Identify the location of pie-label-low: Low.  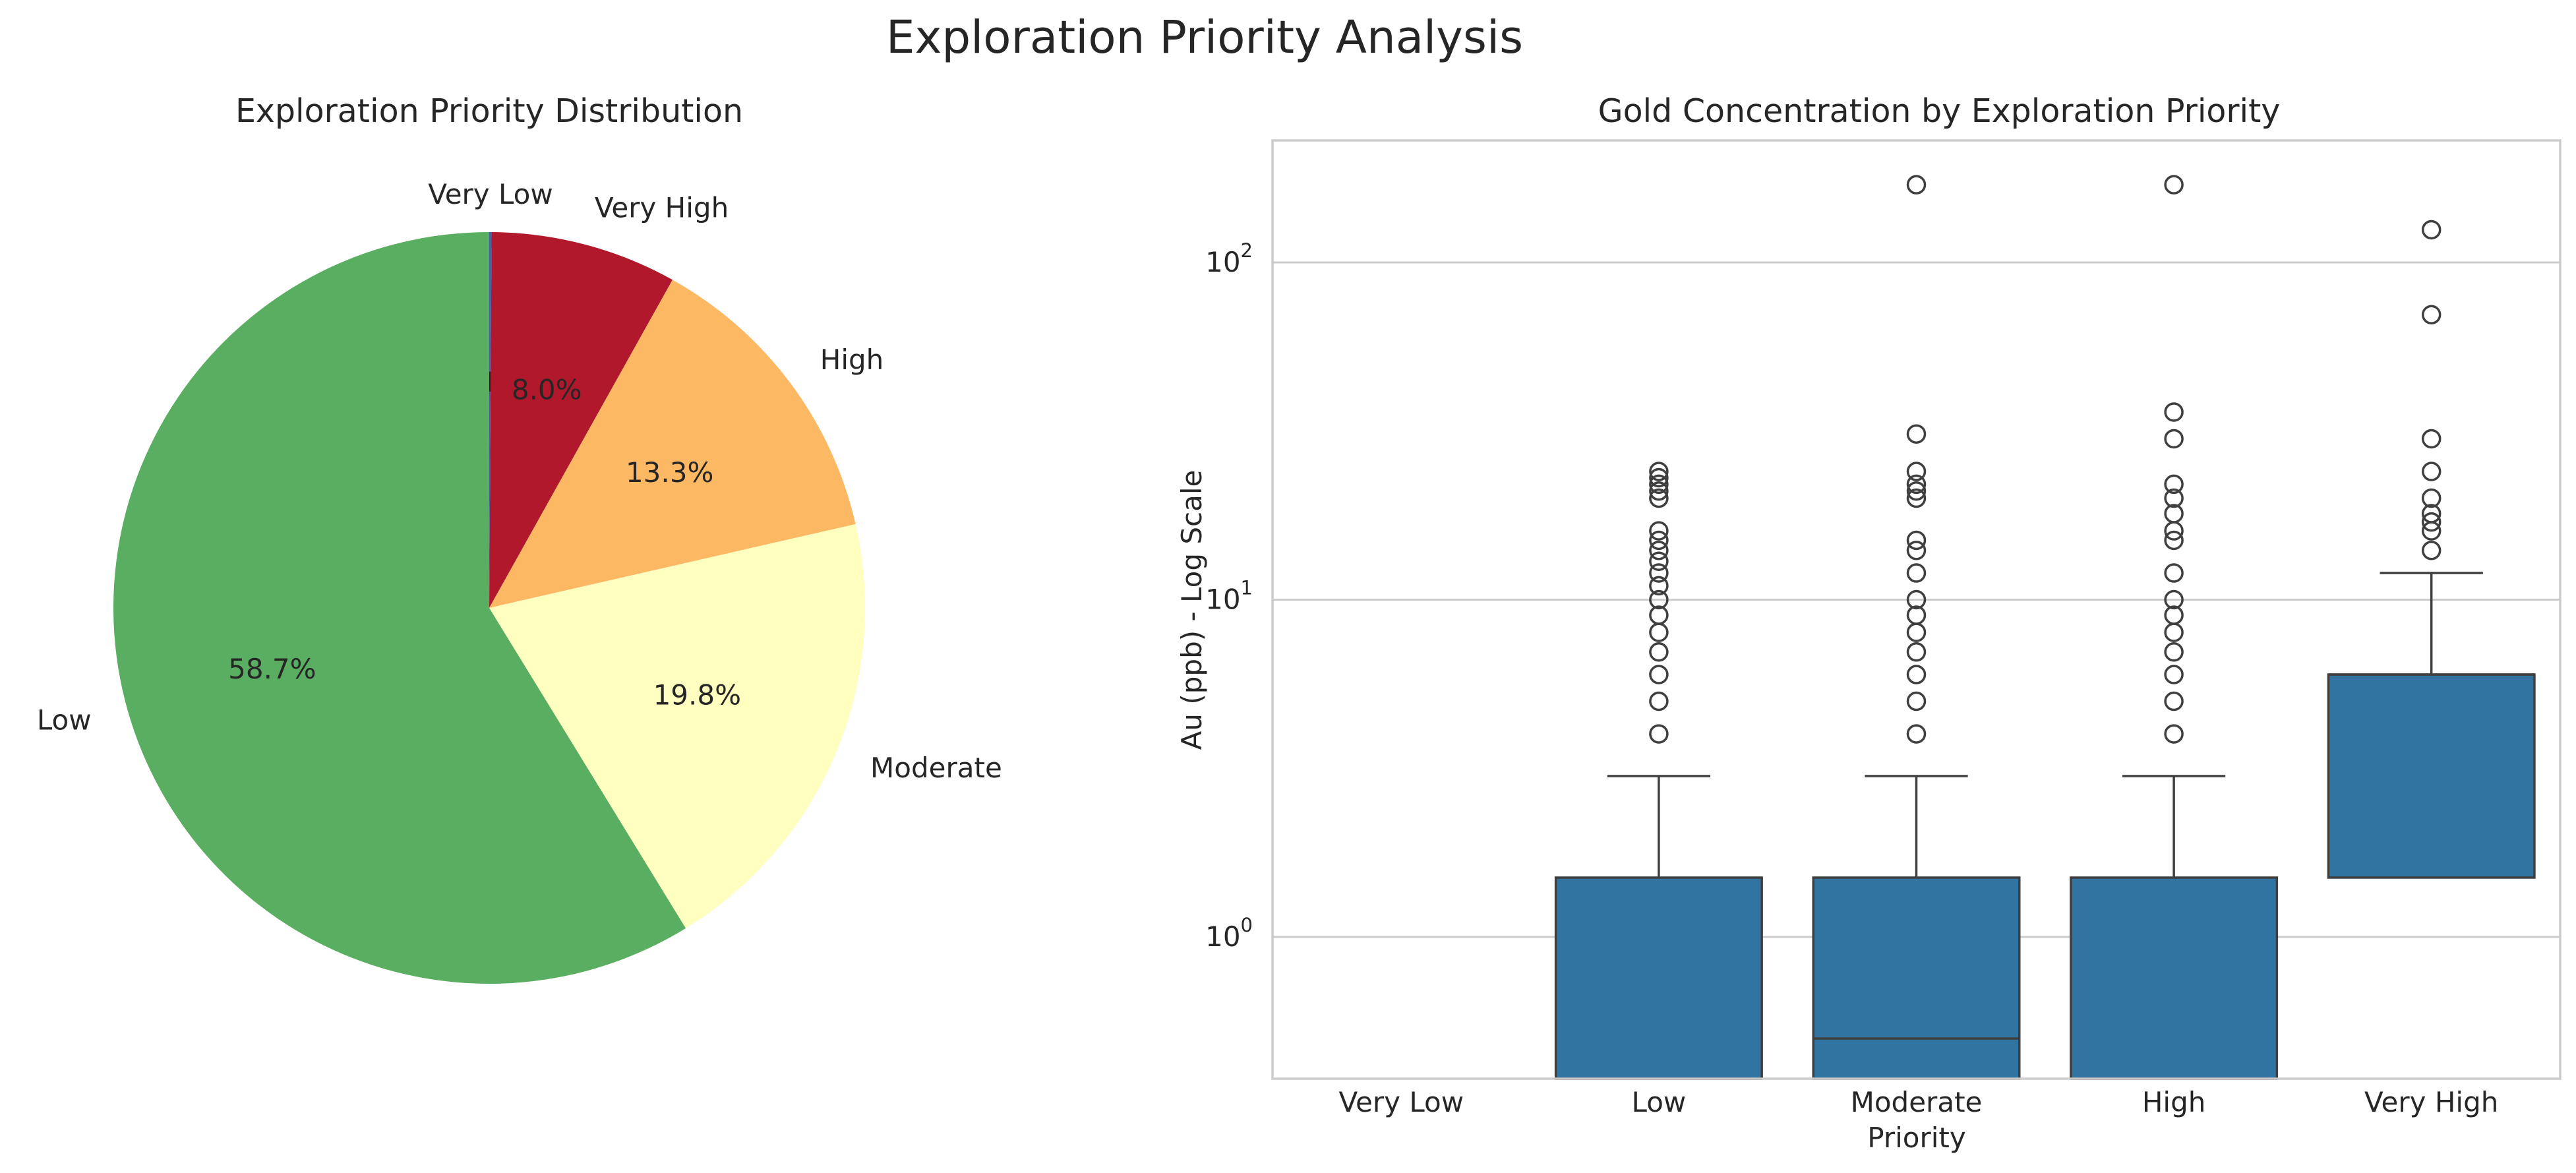
(64, 720).